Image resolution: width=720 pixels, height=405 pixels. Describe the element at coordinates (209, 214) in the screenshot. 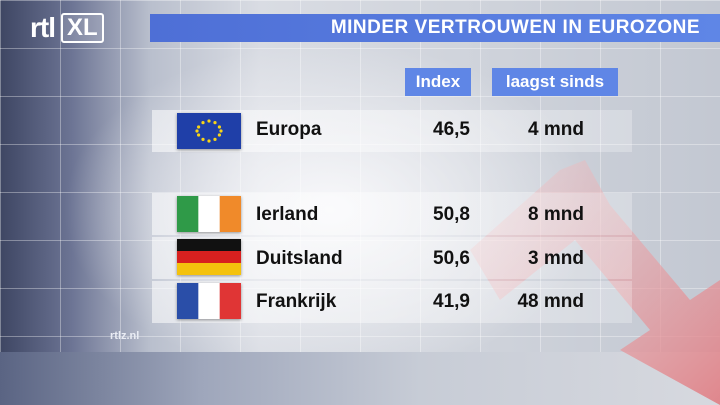

I see `ireland-flag-icon` at that location.